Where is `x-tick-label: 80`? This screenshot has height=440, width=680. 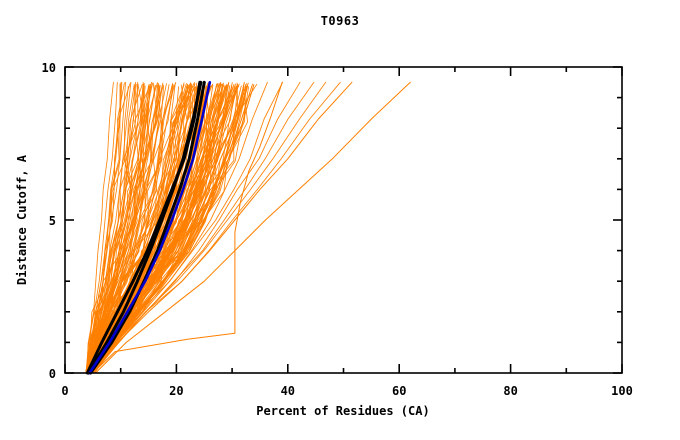
x-tick-label: 80 is located at coordinates (510, 391).